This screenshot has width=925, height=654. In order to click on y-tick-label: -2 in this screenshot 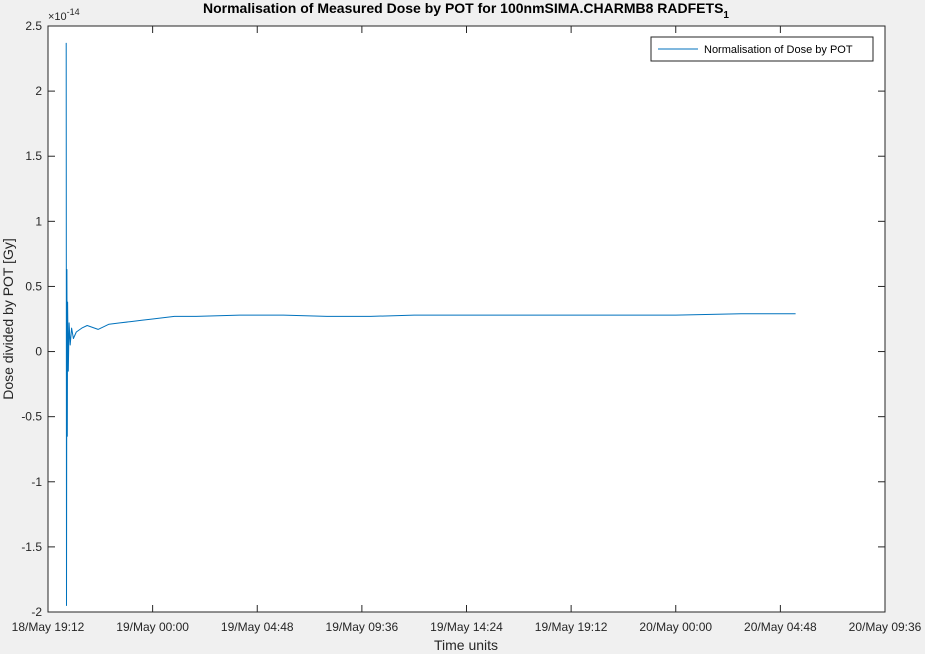, I will do `click(36, 612)`.